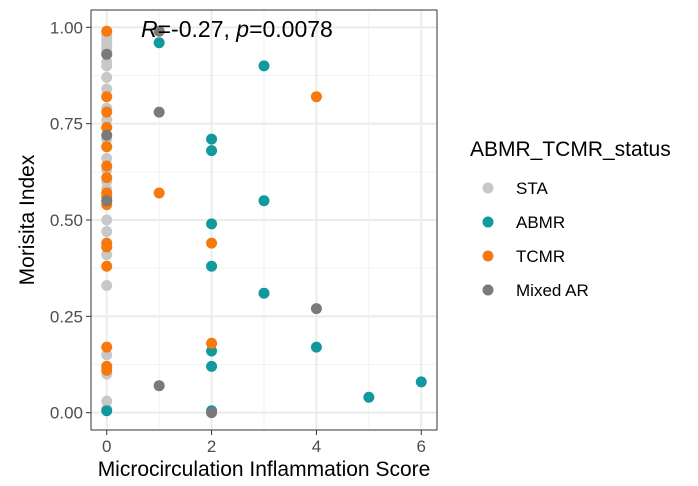  What do you see at coordinates (242, 29) in the screenshot?
I see `p-label: p` at bounding box center [242, 29].